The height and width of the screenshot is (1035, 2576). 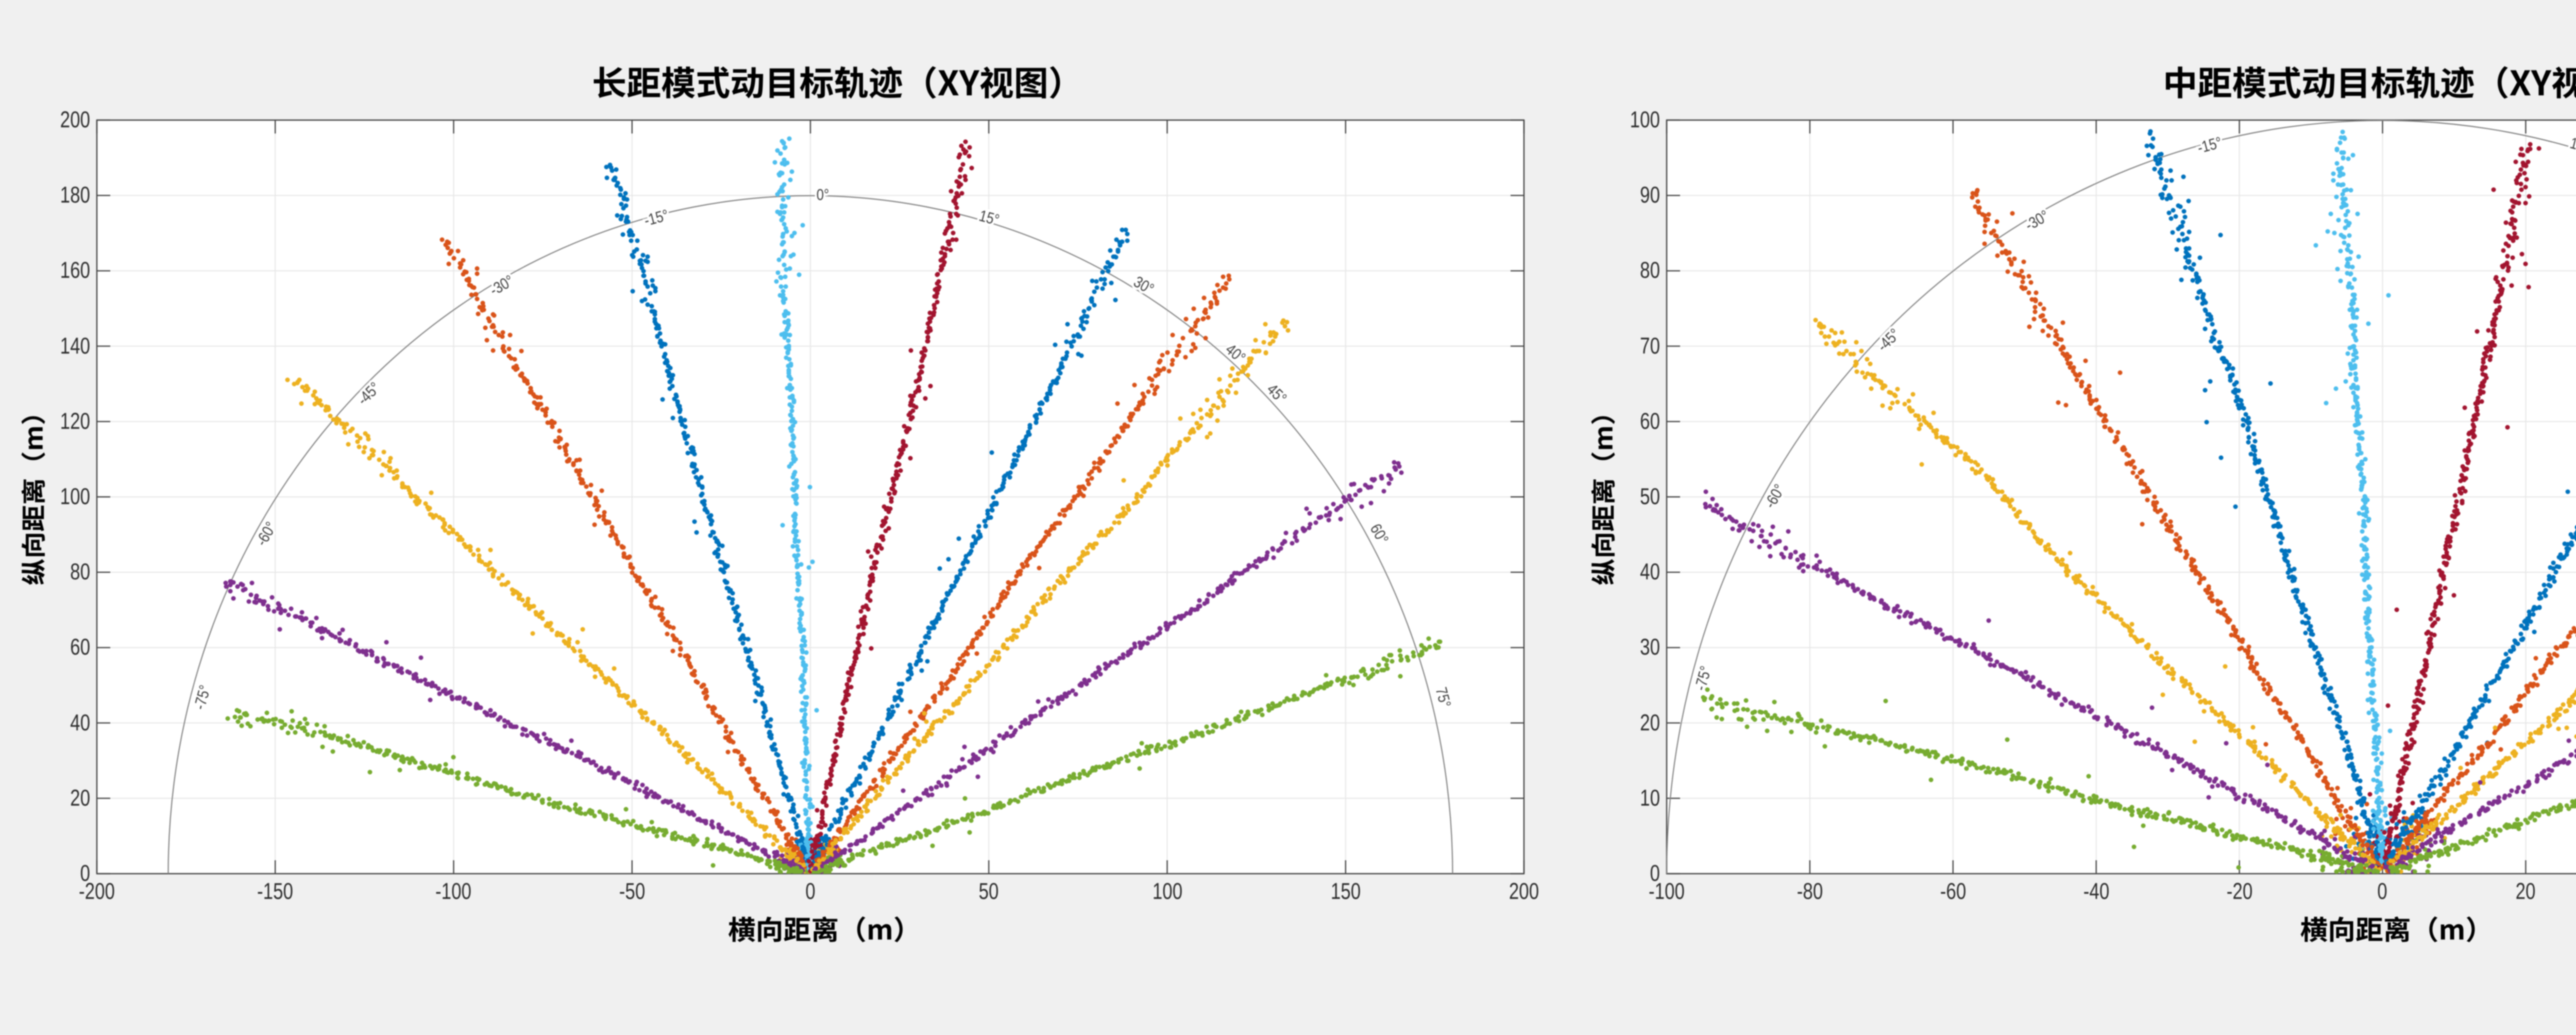 What do you see at coordinates (2240, 891) in the screenshot?
I see `svg-text: -20` at bounding box center [2240, 891].